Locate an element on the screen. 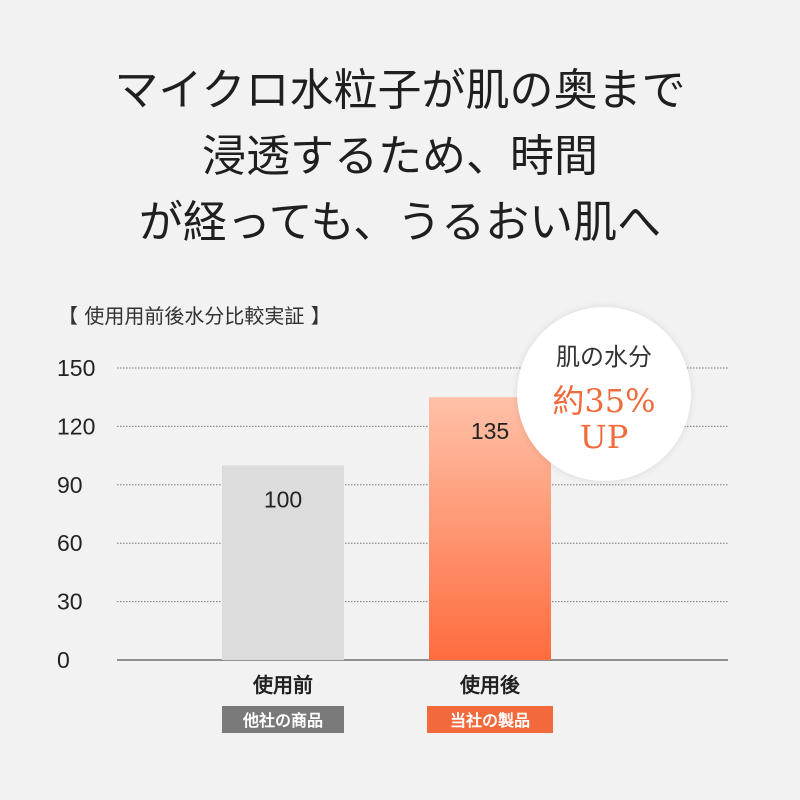  bar-value-label: 100 is located at coordinates (283, 499).